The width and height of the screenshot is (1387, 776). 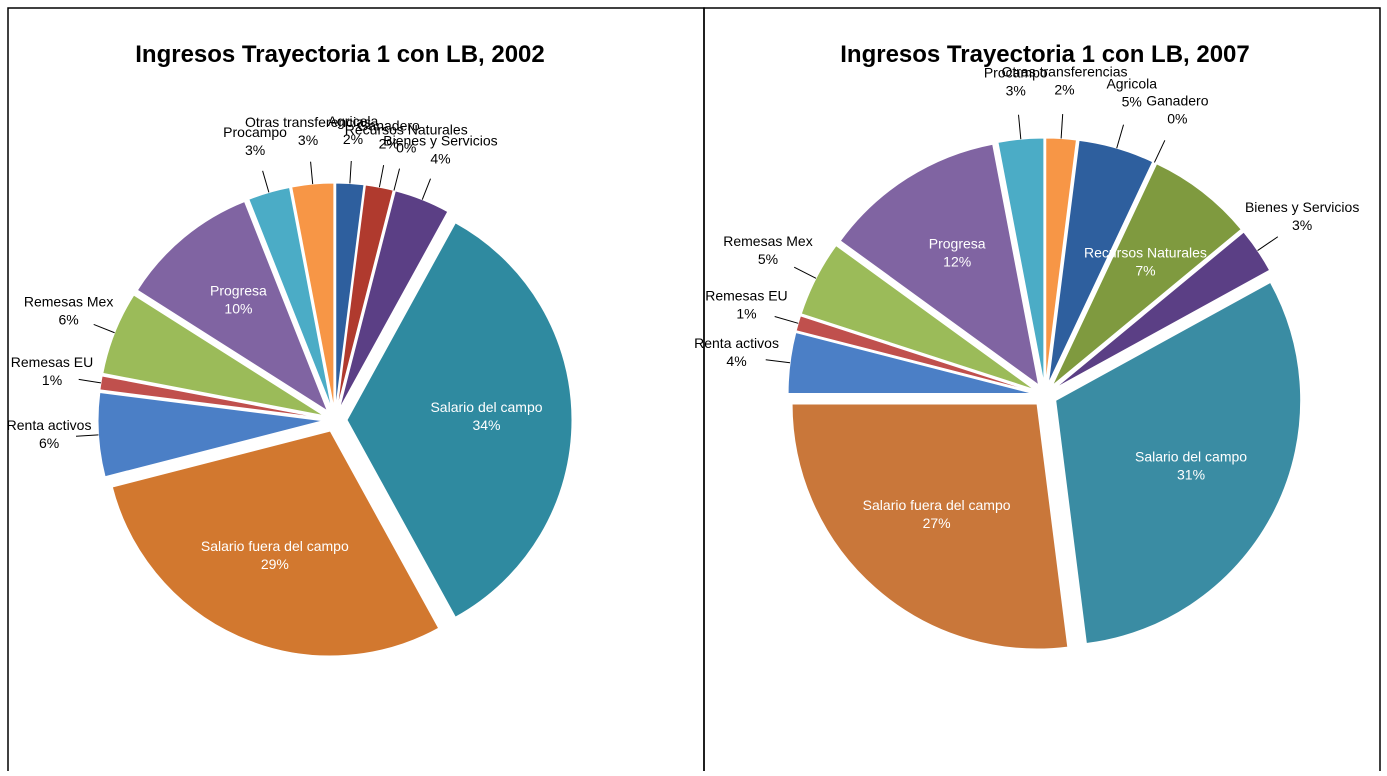 I want to click on category-label: Progresa, so click(x=957, y=244).